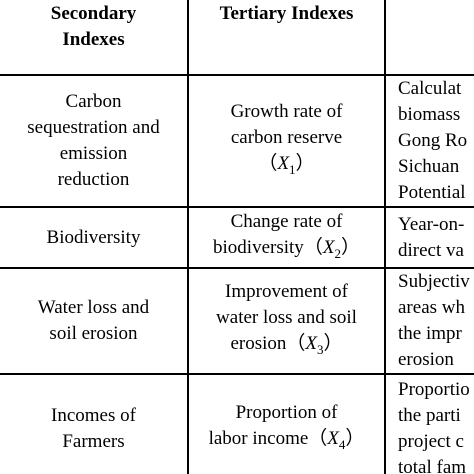  What do you see at coordinates (94, 141) in the screenshot?
I see `secondary-cell: Carbon sequestration and emission reduction` at bounding box center [94, 141].